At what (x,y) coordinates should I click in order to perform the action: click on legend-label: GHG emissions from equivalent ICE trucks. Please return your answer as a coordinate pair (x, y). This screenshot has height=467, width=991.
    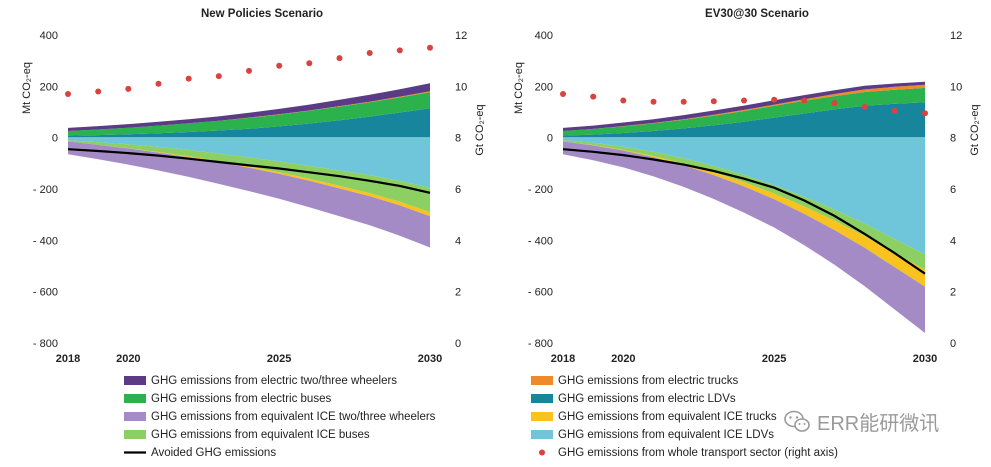
    Looking at the image, I should click on (667, 417).